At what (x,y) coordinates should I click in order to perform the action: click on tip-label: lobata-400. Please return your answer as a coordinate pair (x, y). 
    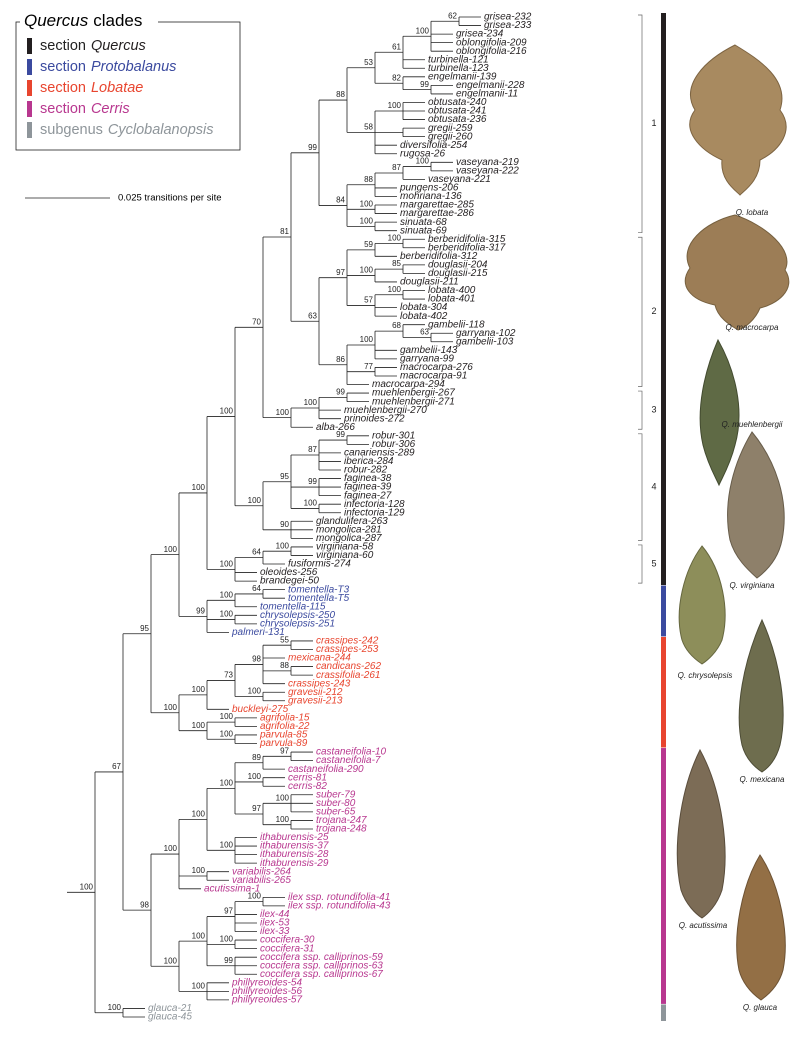
    Looking at the image, I should click on (452, 290).